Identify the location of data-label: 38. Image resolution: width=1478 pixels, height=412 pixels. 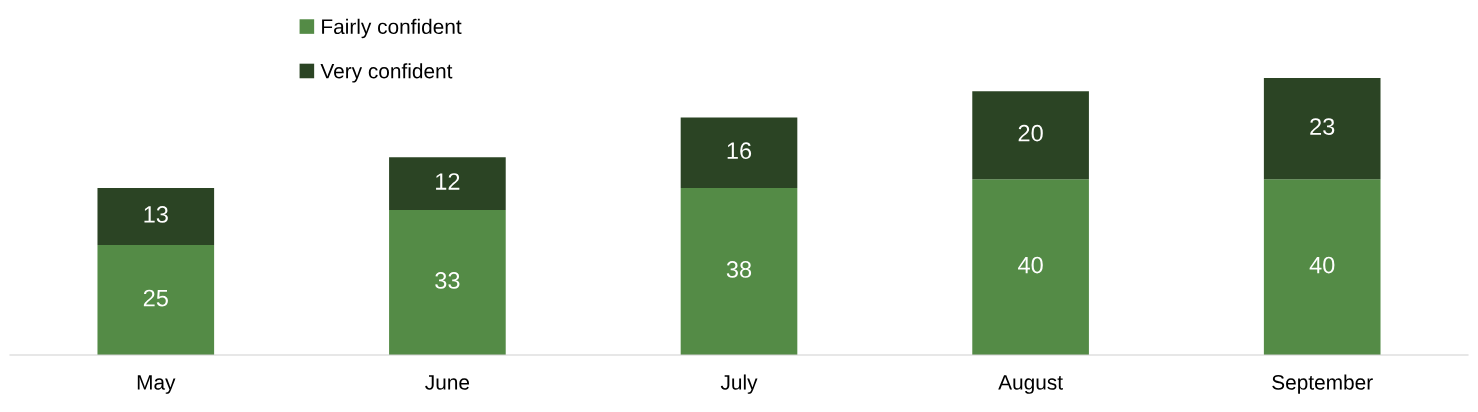
(739, 269).